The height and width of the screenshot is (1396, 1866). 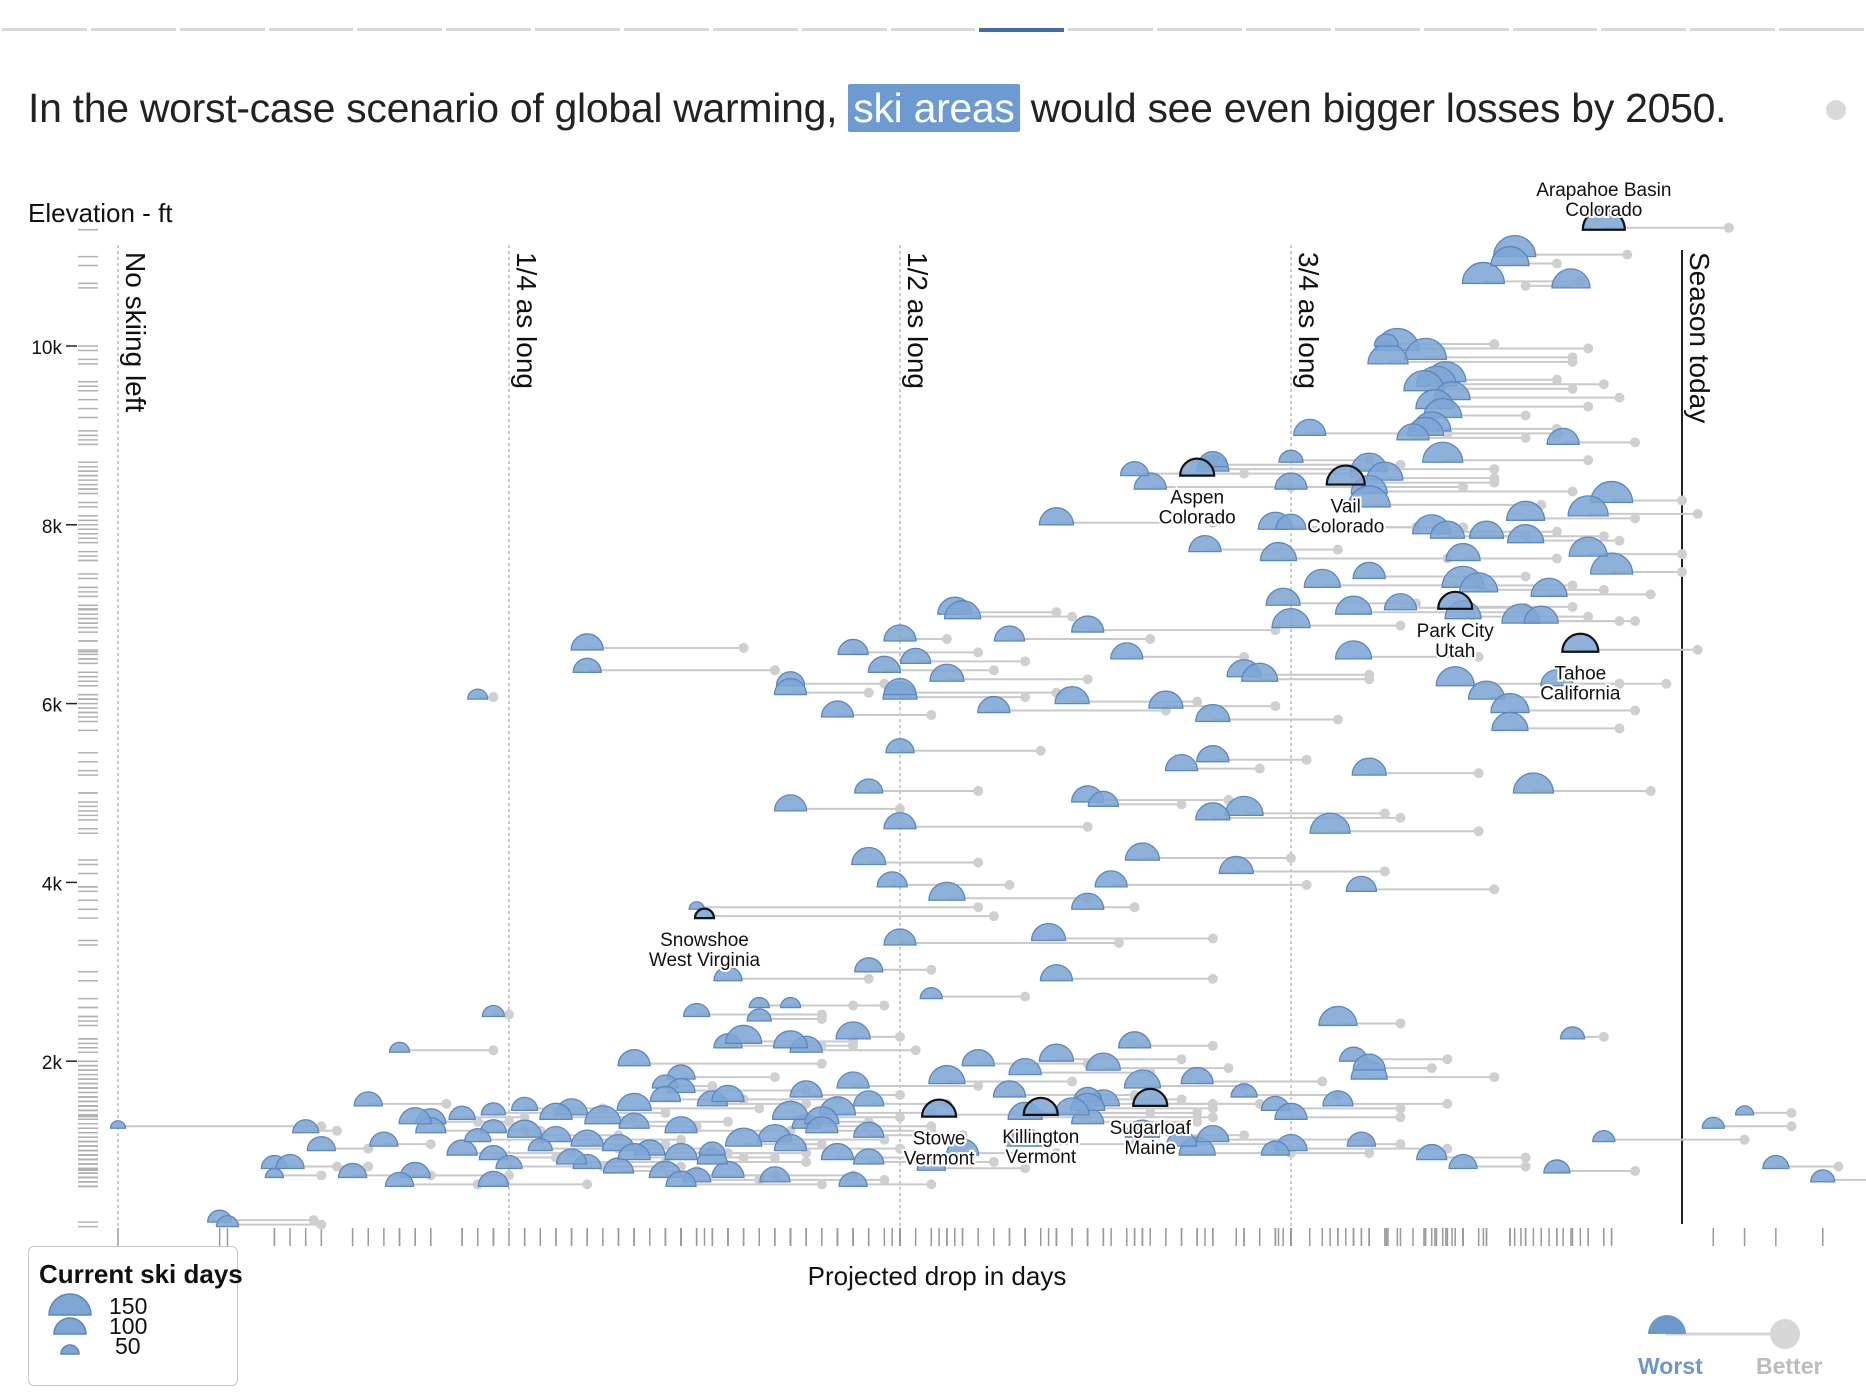 What do you see at coordinates (1580, 674) in the screenshot?
I see `resort-name-label: Tahoe` at bounding box center [1580, 674].